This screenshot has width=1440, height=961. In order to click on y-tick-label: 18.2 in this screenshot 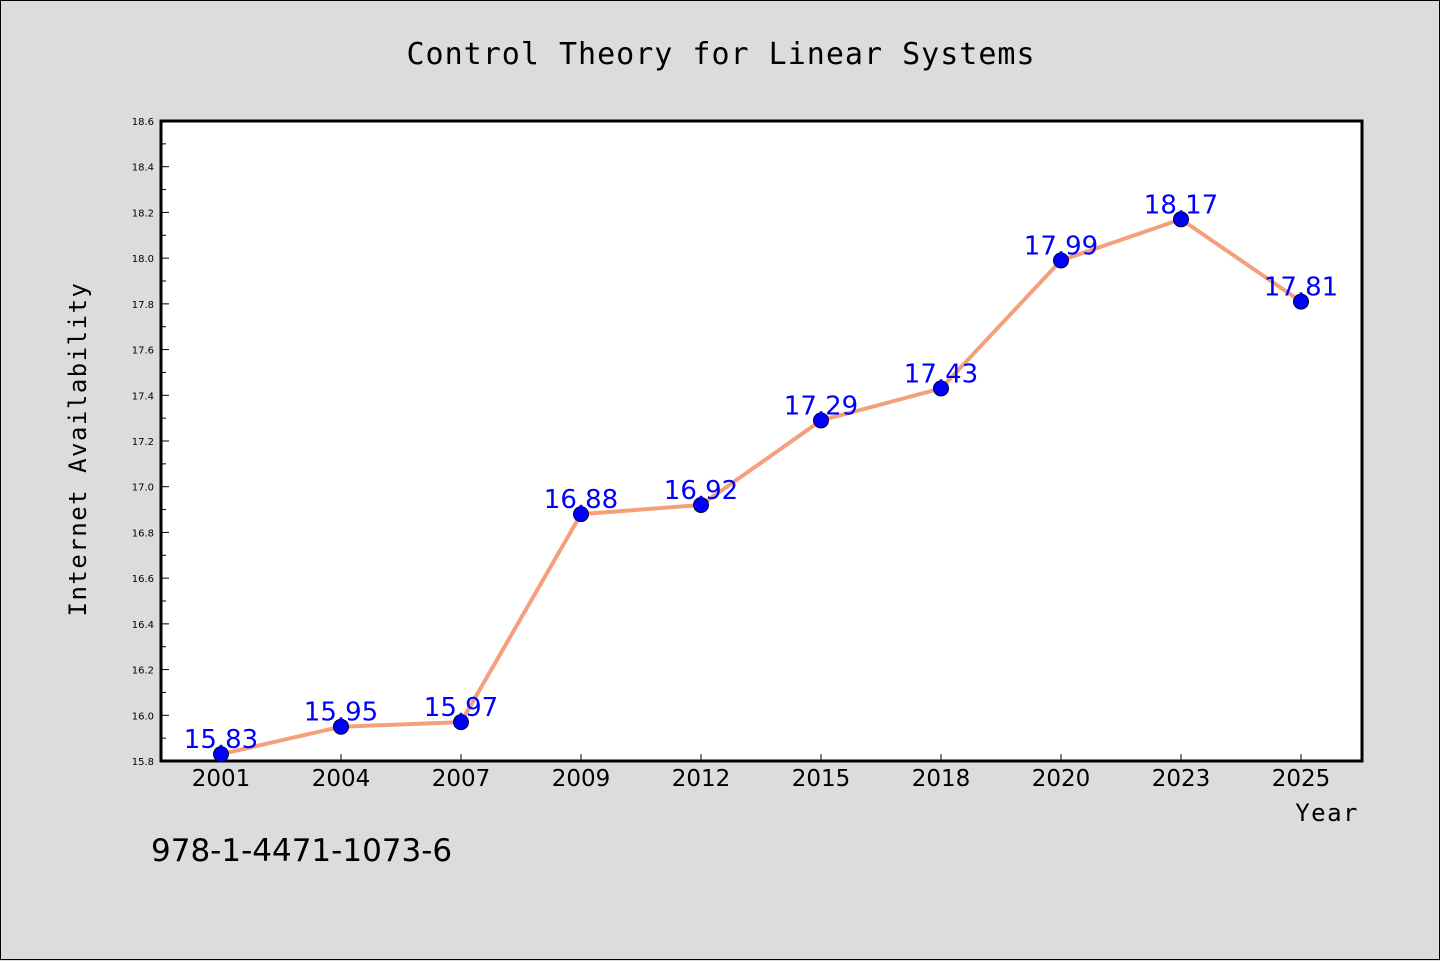, I will do `click(143, 213)`.